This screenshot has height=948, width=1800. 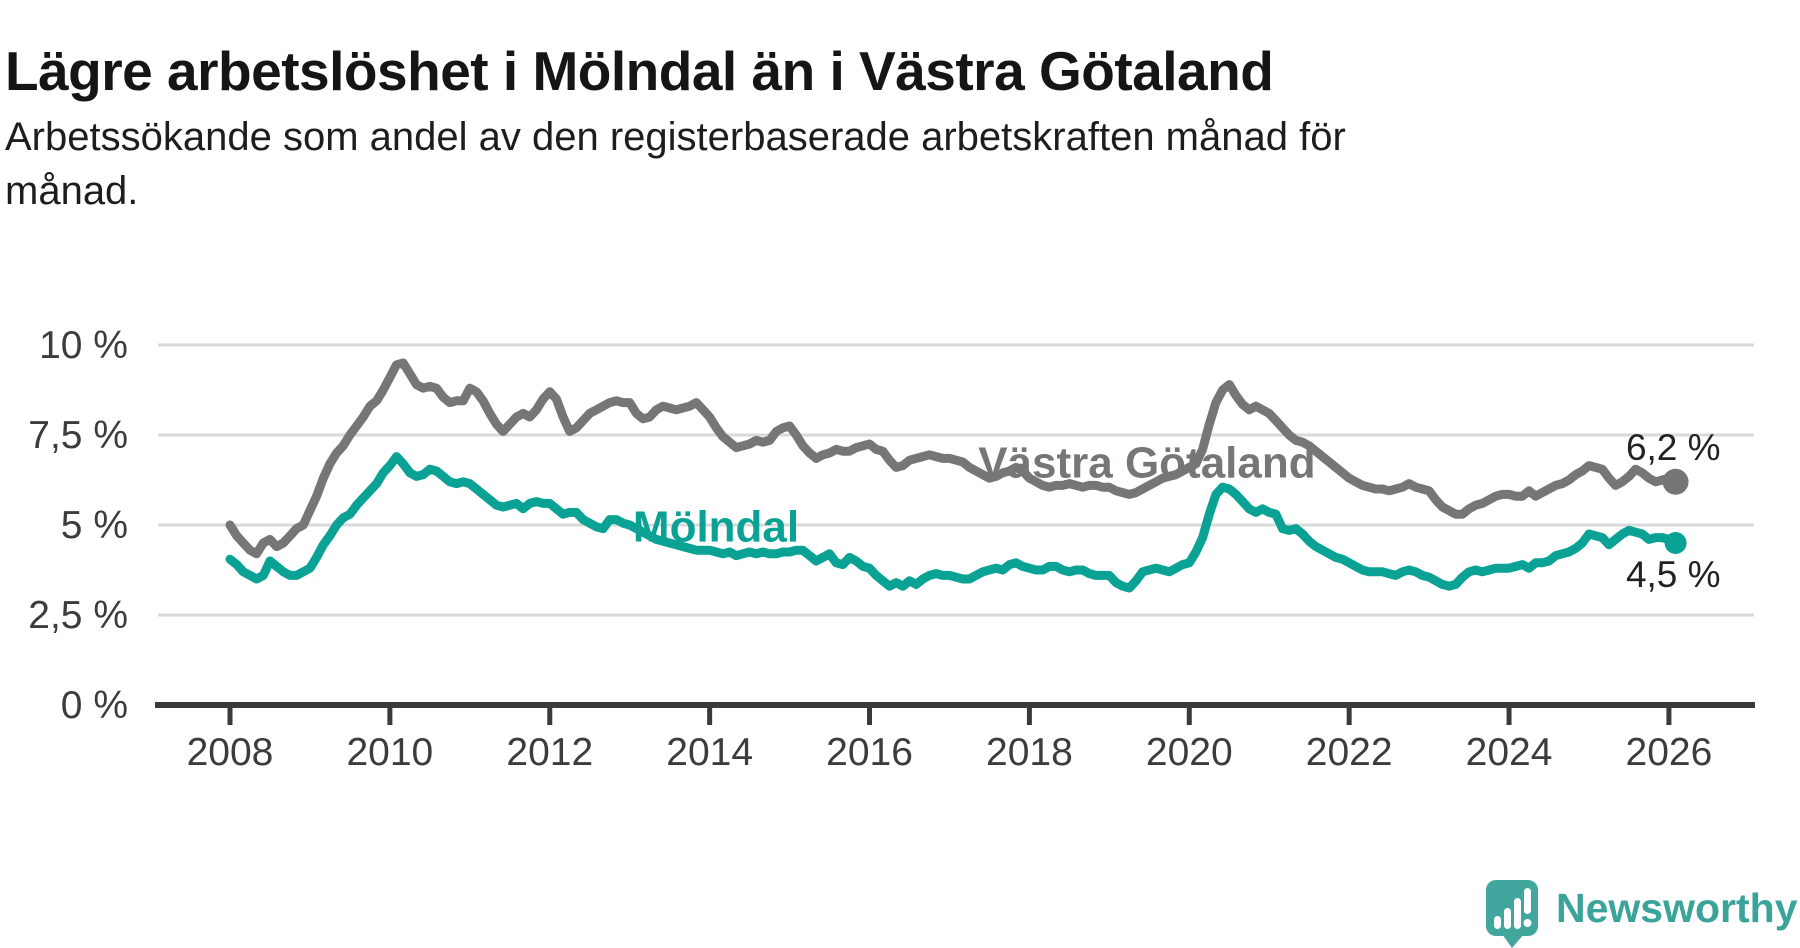 What do you see at coordinates (1507, 918) in the screenshot?
I see `logo-bar-medium` at bounding box center [1507, 918].